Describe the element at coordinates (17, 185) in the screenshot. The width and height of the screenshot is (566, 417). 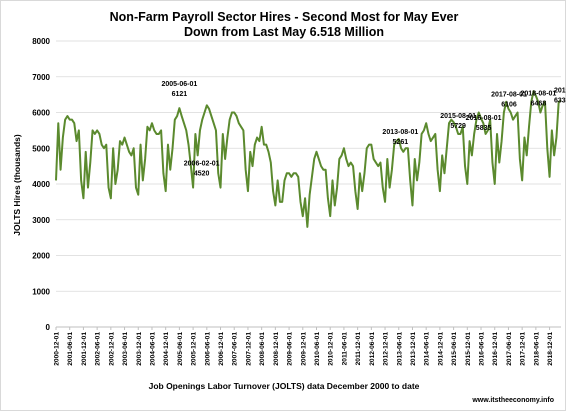
I see `y-axis-title: JOLTS Hires (thousands)` at that location.